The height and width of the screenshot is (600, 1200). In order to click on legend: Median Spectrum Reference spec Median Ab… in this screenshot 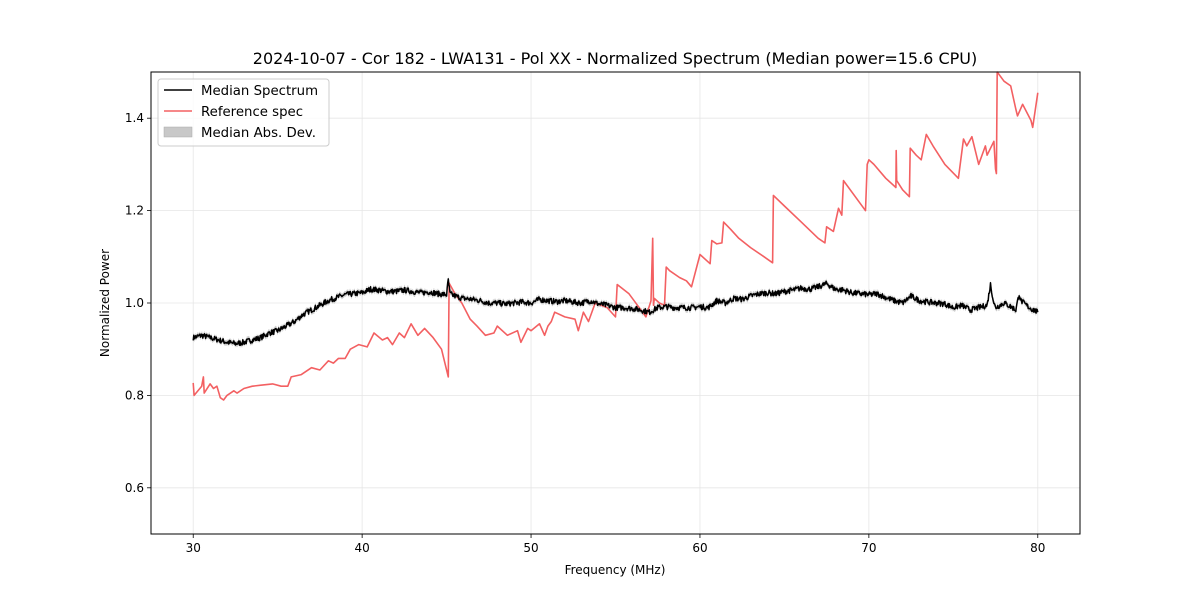, I will do `click(243, 112)`.